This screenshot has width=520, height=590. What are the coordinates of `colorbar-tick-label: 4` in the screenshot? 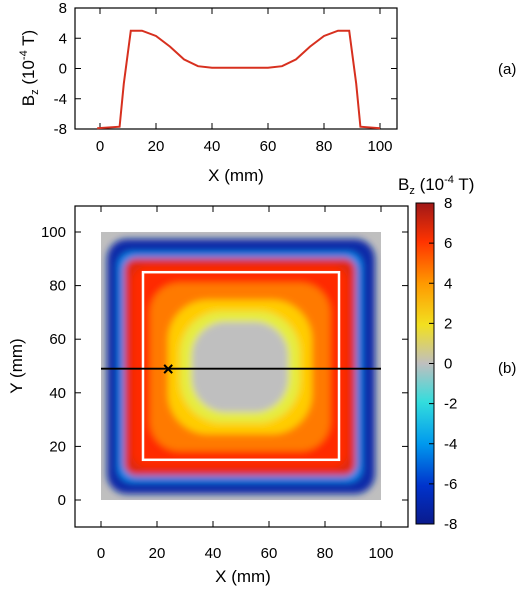 It's located at (448, 283).